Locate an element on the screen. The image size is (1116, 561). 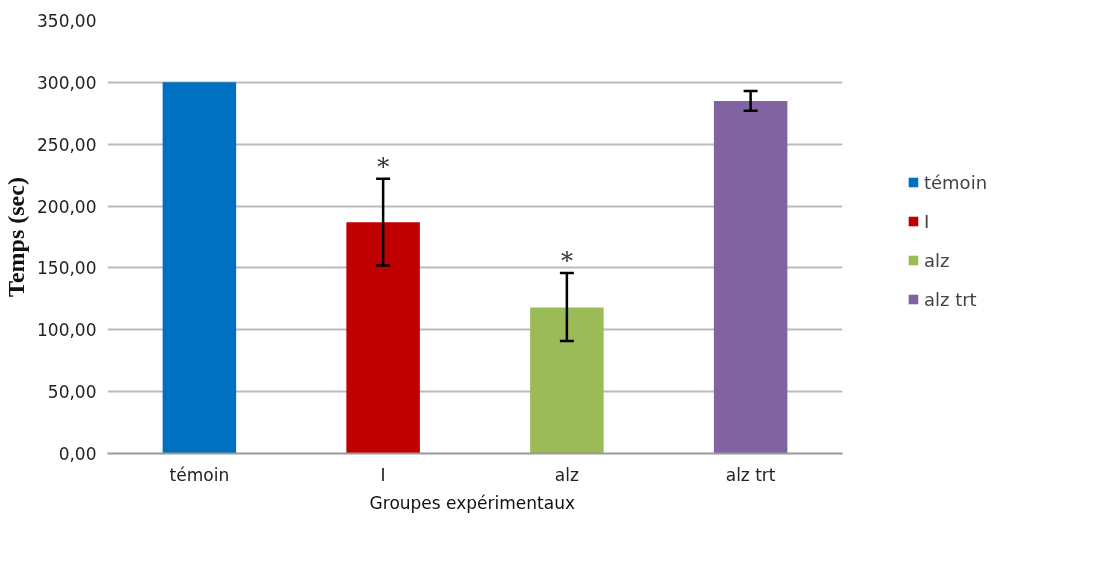
y-tick-label: 300,00 is located at coordinates (67, 82).